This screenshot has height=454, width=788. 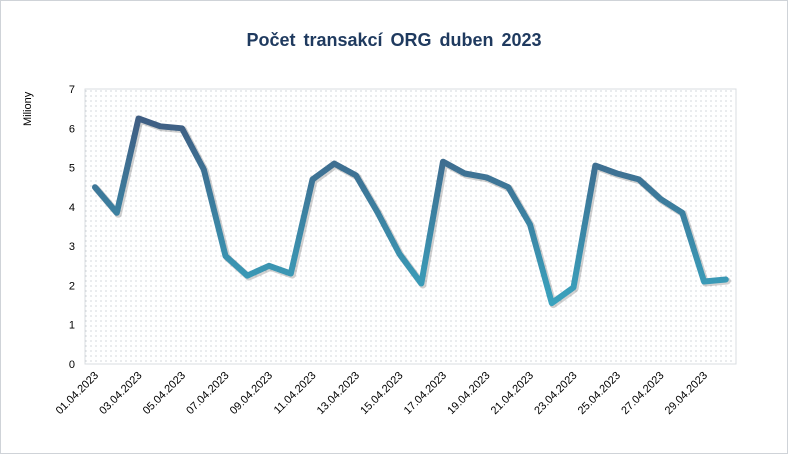 I want to click on y-tick-label: 1, so click(x=72, y=326).